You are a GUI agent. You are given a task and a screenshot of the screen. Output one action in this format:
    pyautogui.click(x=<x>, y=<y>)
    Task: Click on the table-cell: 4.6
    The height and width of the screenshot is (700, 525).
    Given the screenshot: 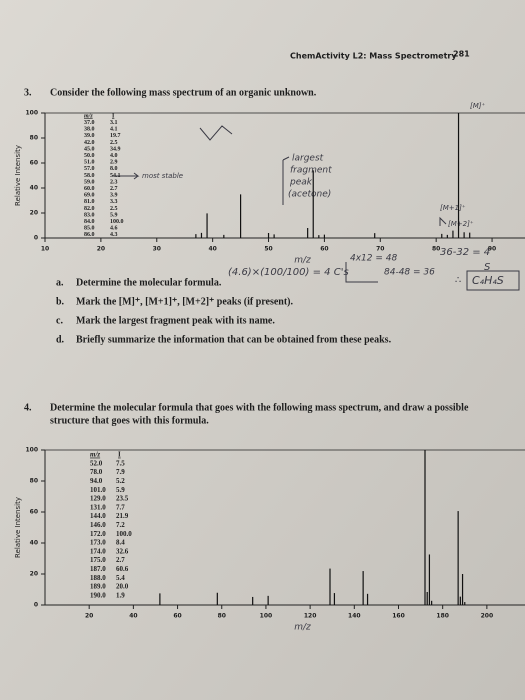 What is the action you would take?
    pyautogui.click(x=114, y=229)
    